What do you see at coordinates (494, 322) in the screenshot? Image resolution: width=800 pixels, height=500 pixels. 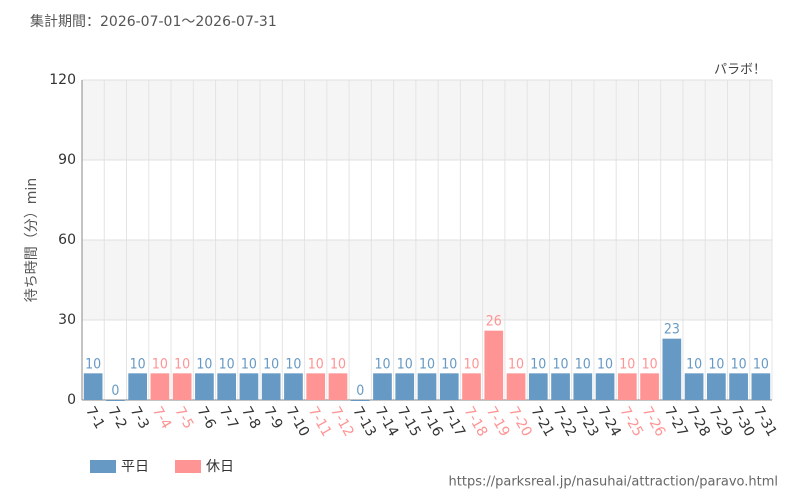 I see `value-label: 26` at bounding box center [494, 322].